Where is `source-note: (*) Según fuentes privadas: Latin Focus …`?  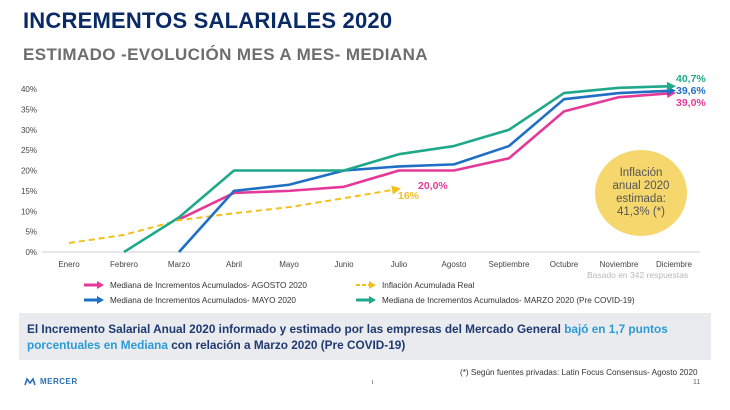 source-note: (*) Según fuentes privadas: Latin Focus … is located at coordinates (579, 372).